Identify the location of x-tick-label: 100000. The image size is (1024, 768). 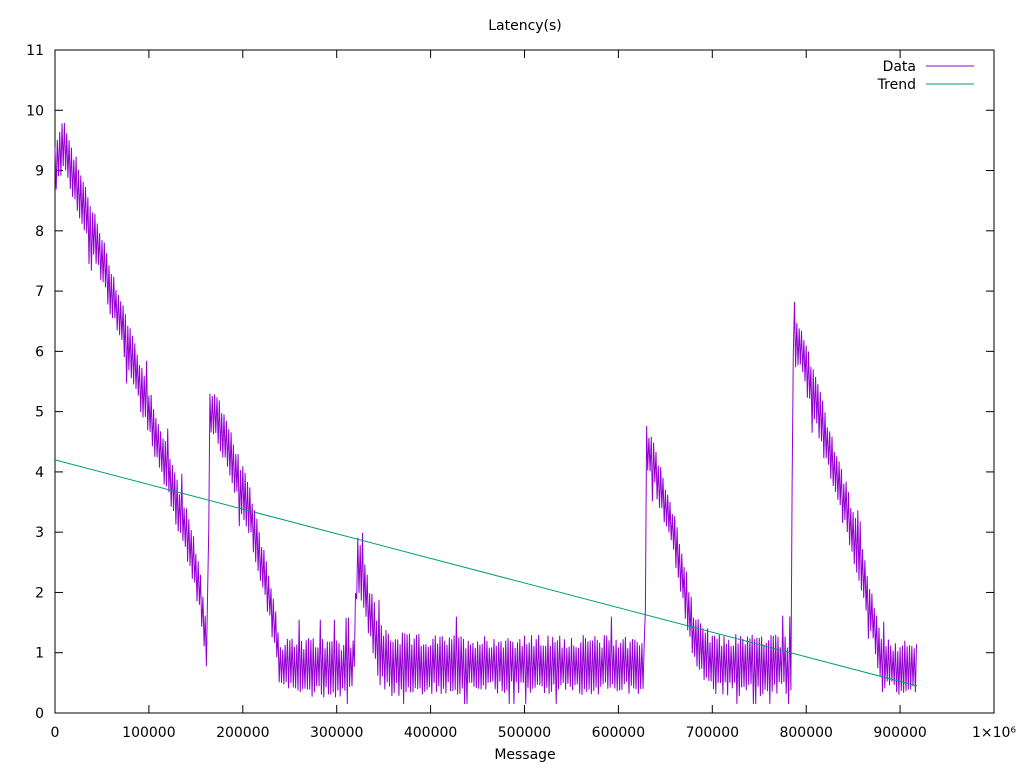
(148, 733).